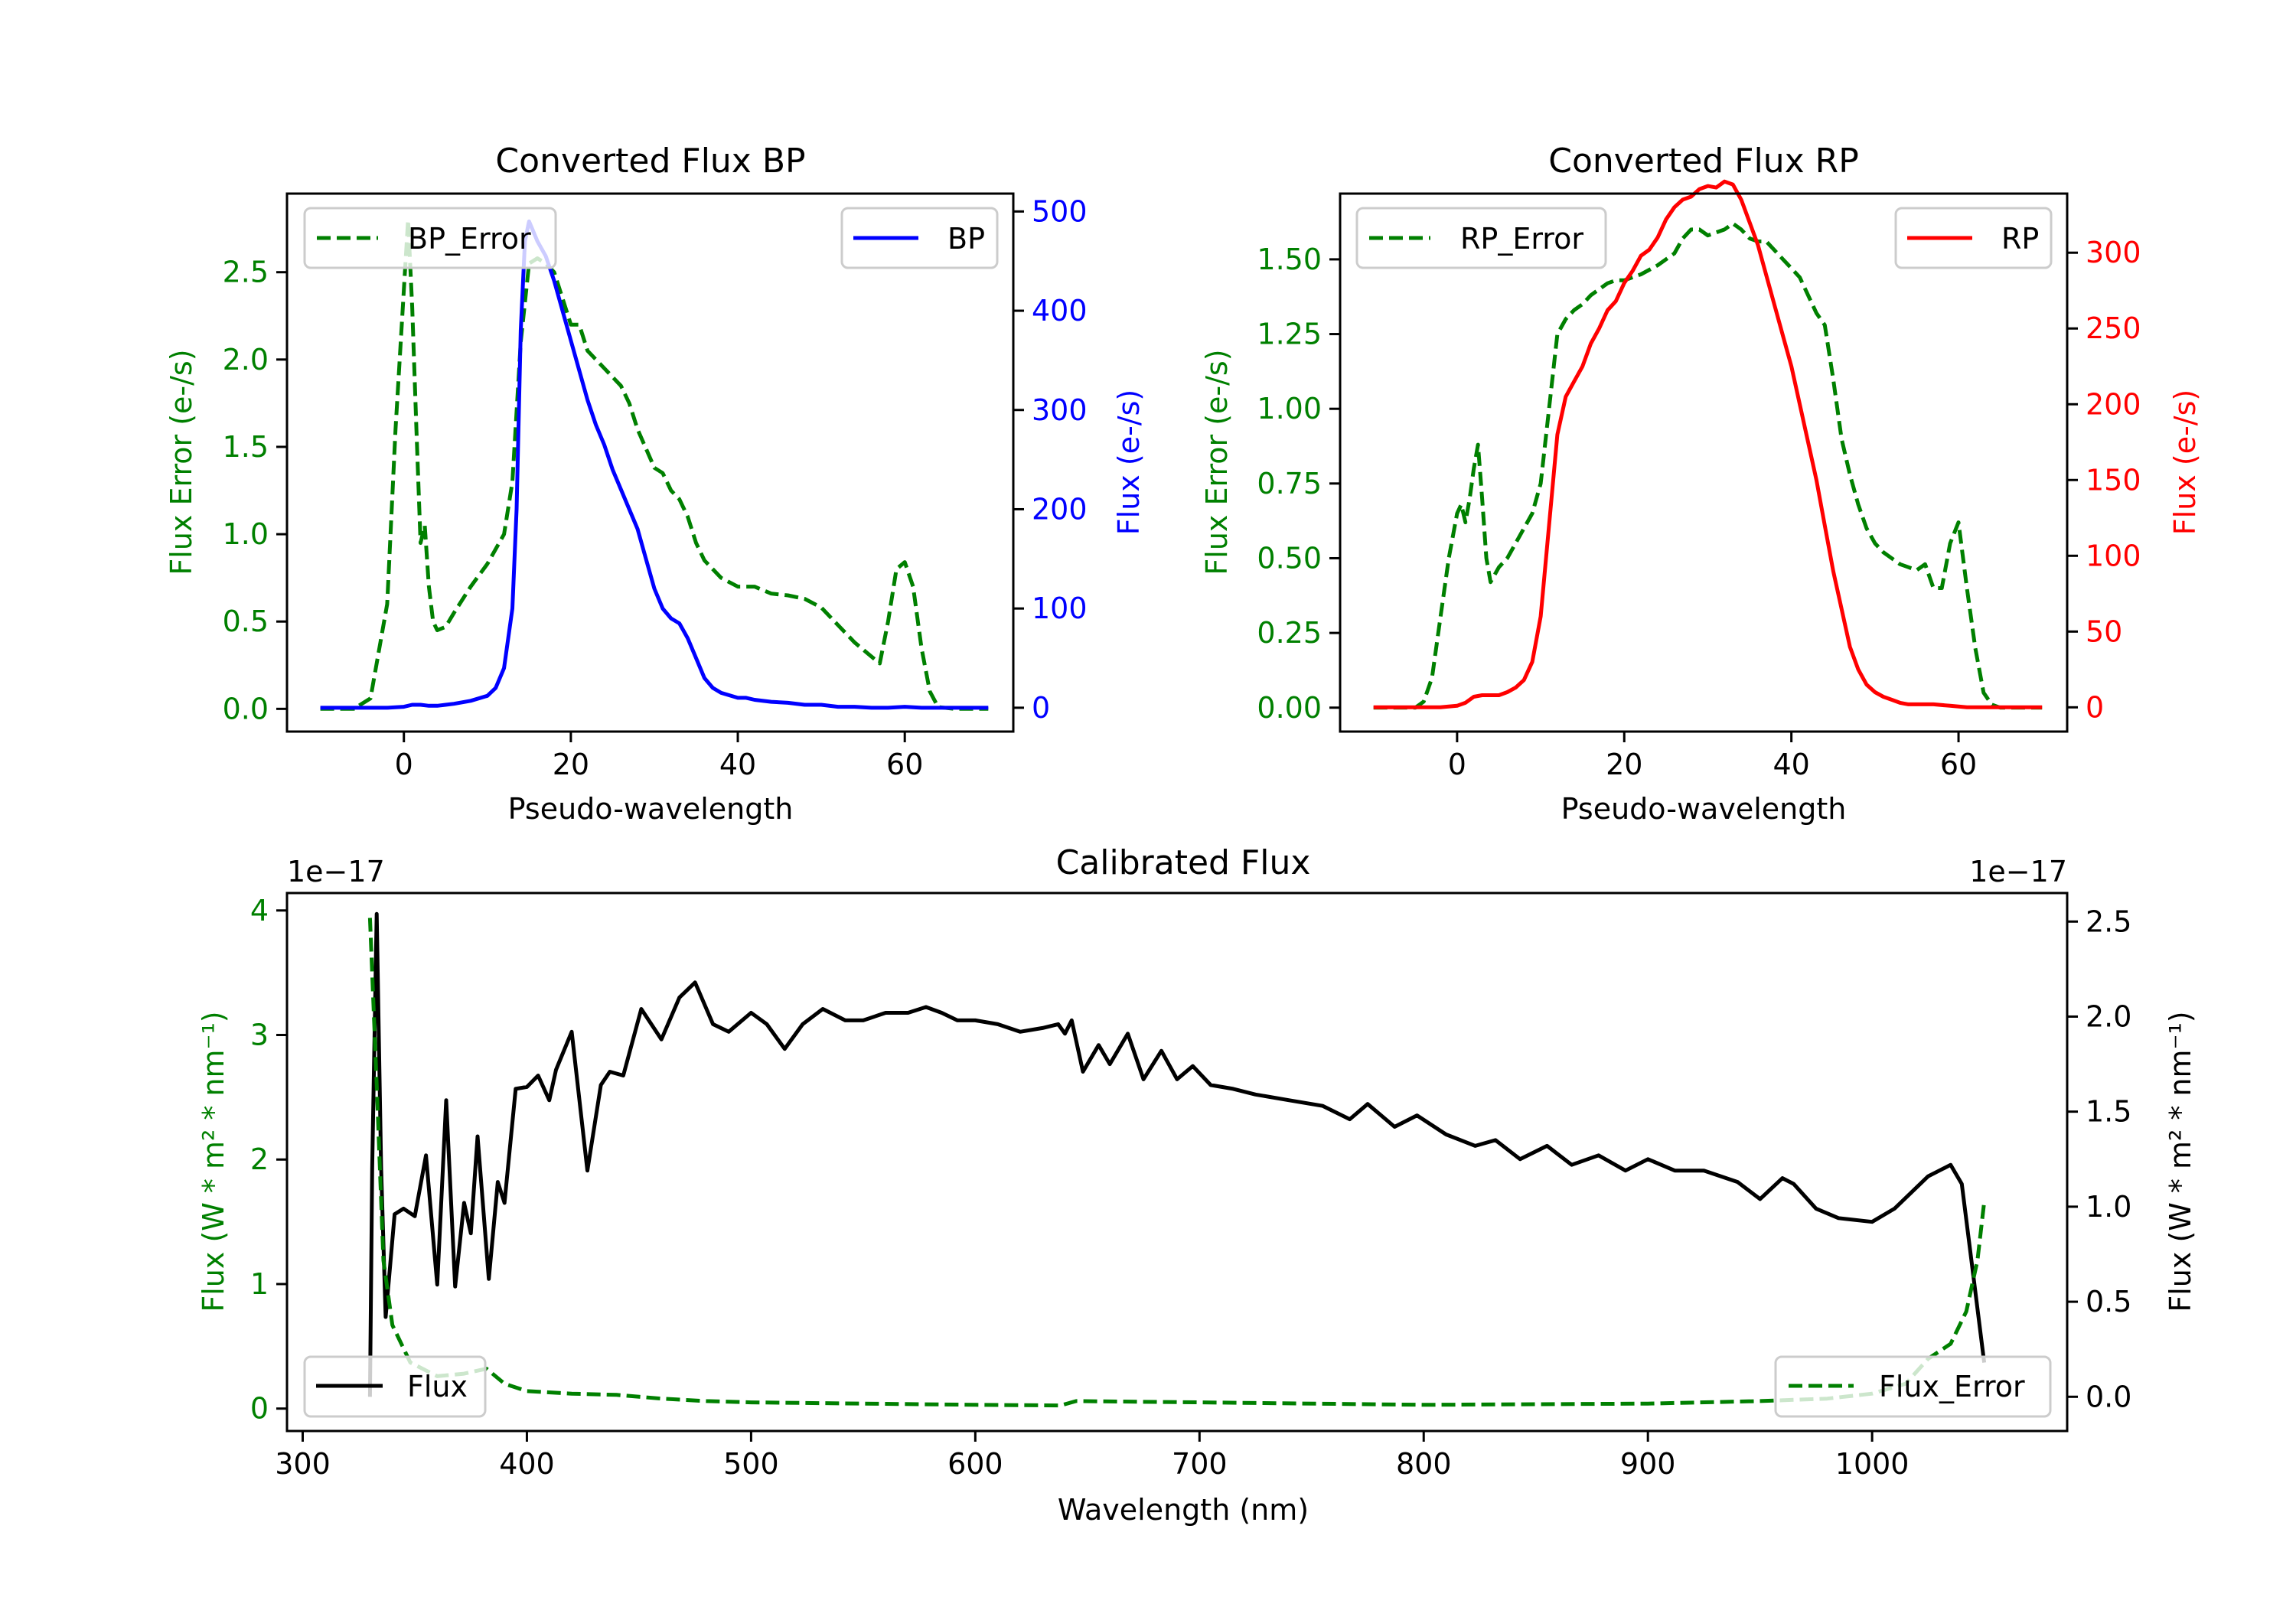 This screenshot has height=1607, width=2296. What do you see at coordinates (1060, 211) in the screenshot?
I see `right-y-tick-label: 500` at bounding box center [1060, 211].